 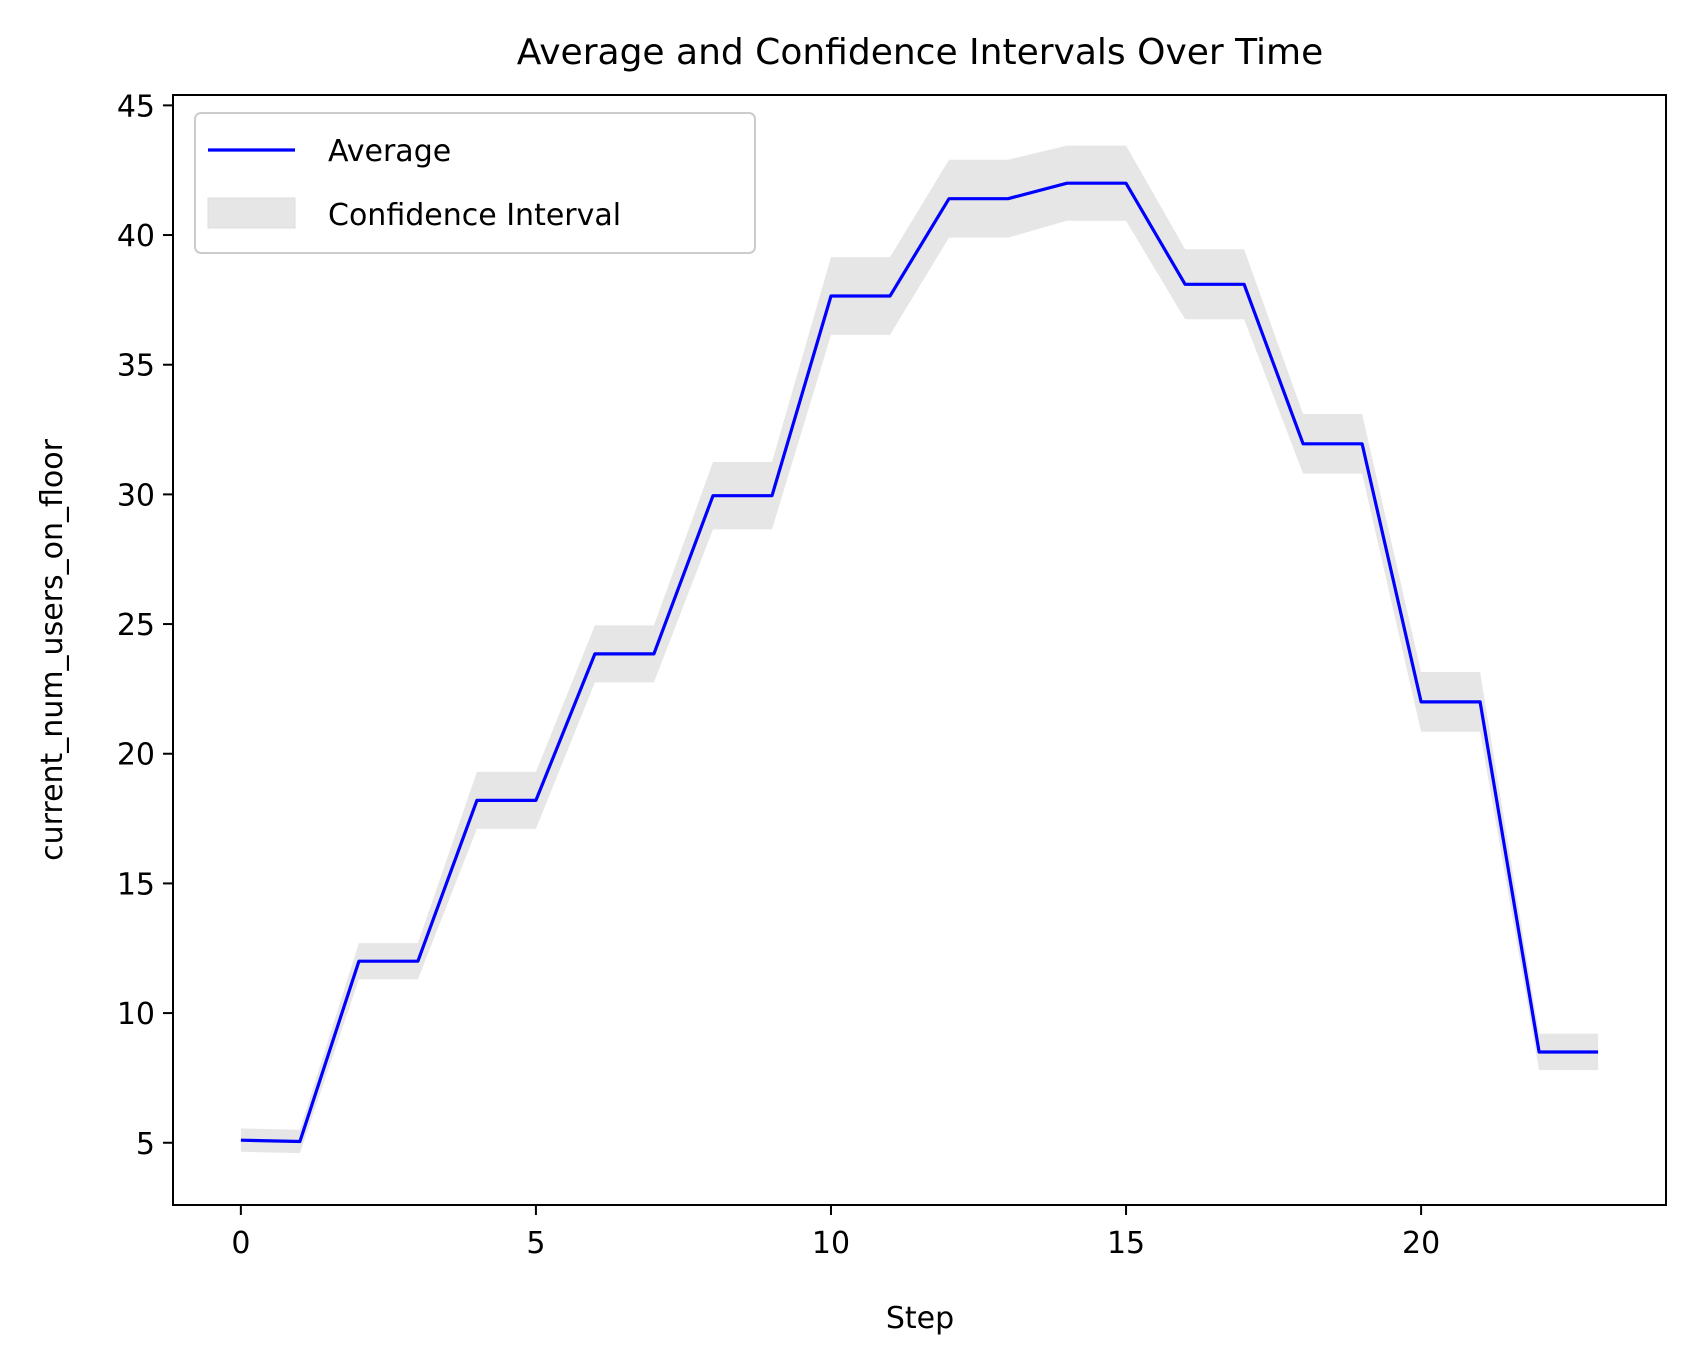 What do you see at coordinates (251, 213) in the screenshot?
I see `legend-ci-swatch` at bounding box center [251, 213].